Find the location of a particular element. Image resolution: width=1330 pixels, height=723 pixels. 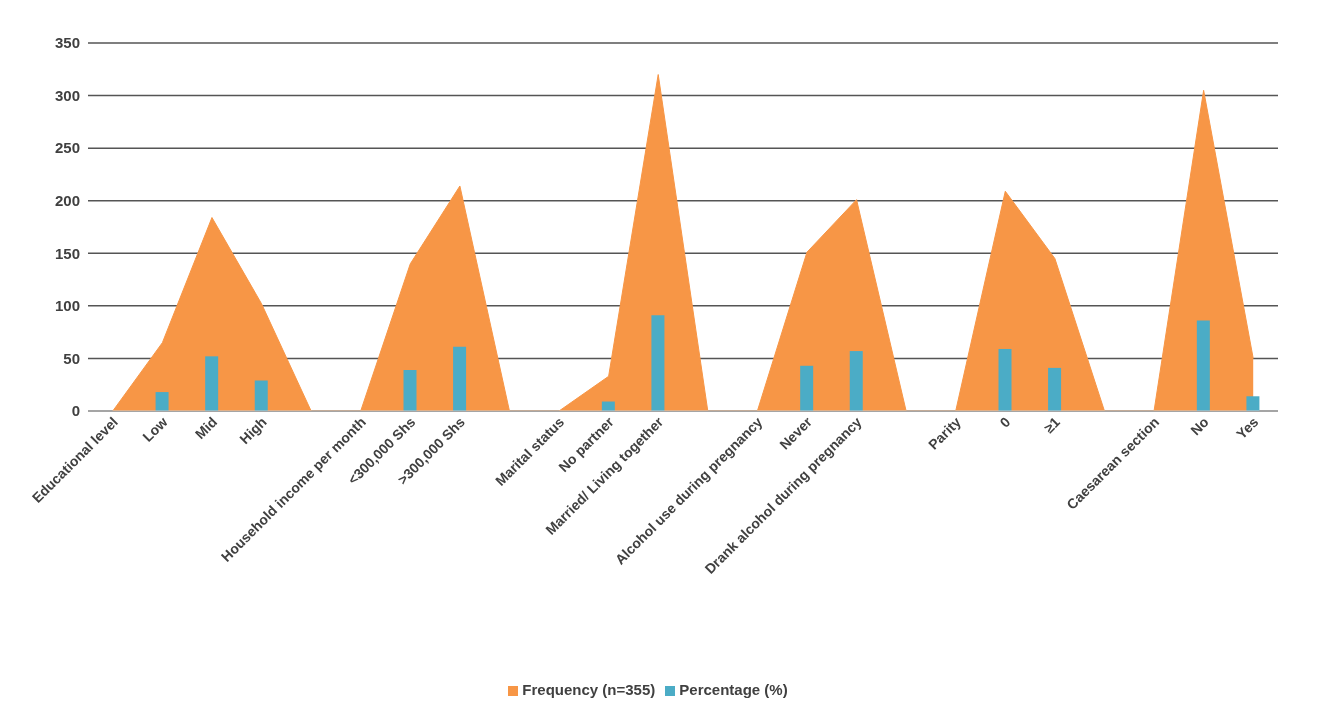

y-tick-label: 100 is located at coordinates (67, 306).